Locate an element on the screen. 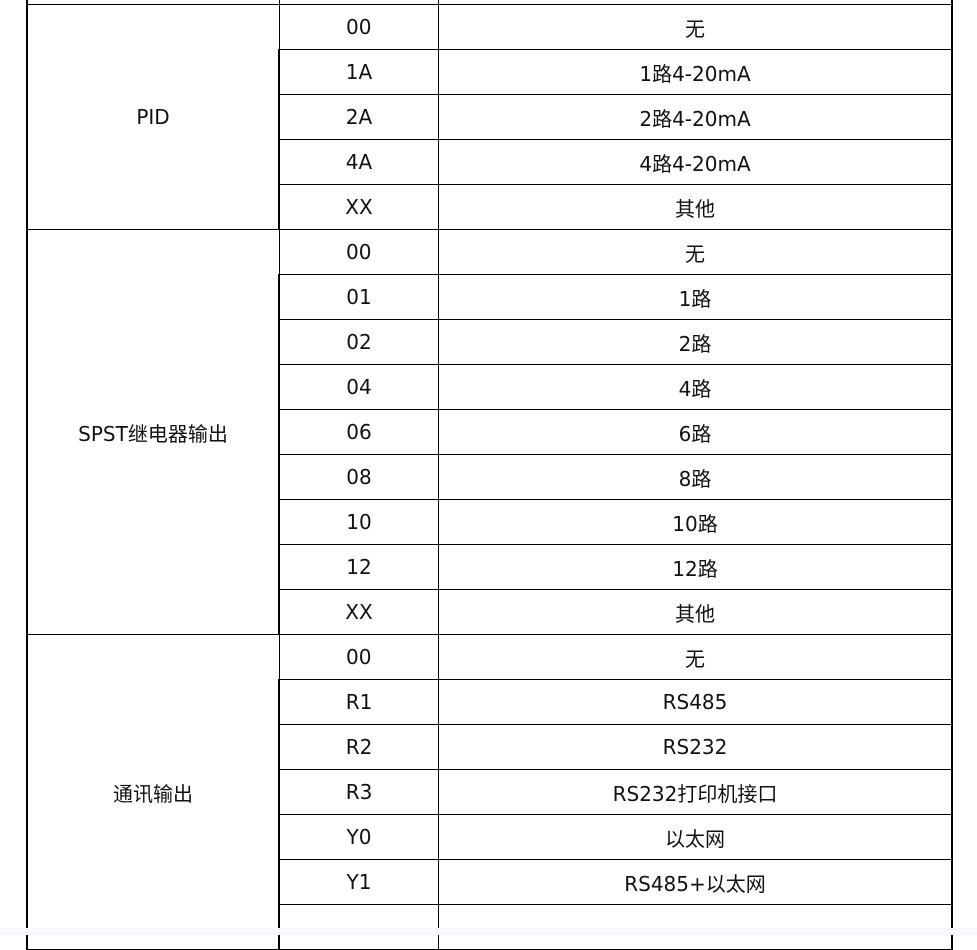 This screenshot has width=977, height=950. option-code: 10 is located at coordinates (358, 522).